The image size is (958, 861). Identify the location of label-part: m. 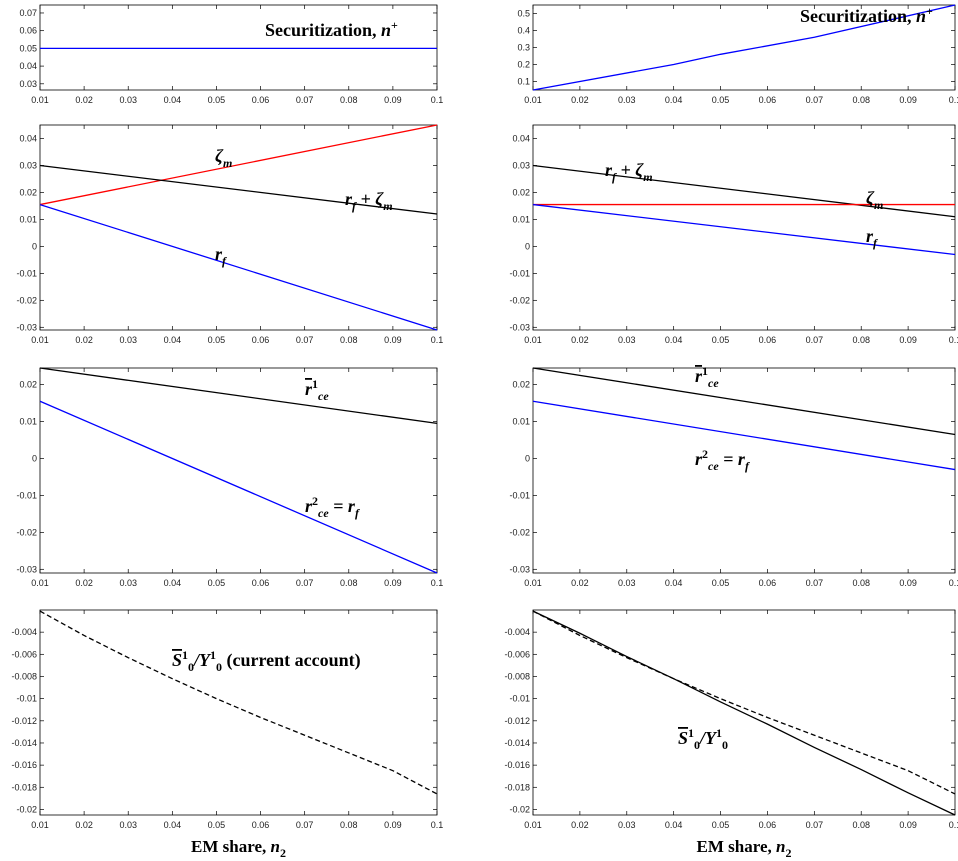
(878, 205).